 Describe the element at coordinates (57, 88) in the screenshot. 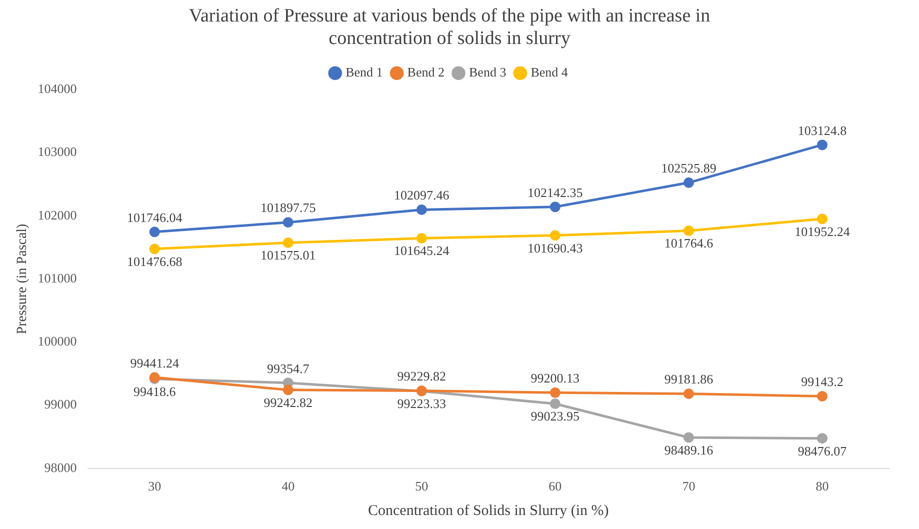

I see `y-tick-label: 104000` at that location.